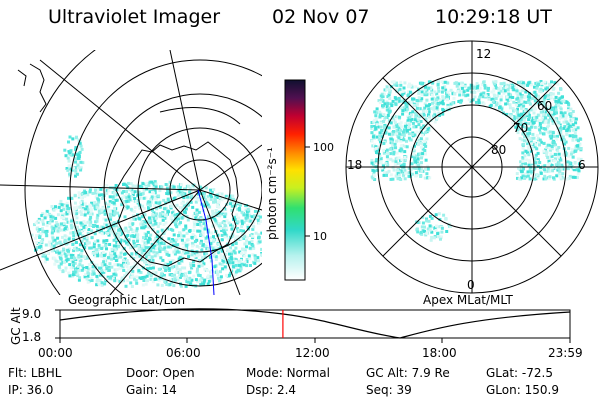  I want to click on info-mode: Mode: Normal, so click(288, 373).